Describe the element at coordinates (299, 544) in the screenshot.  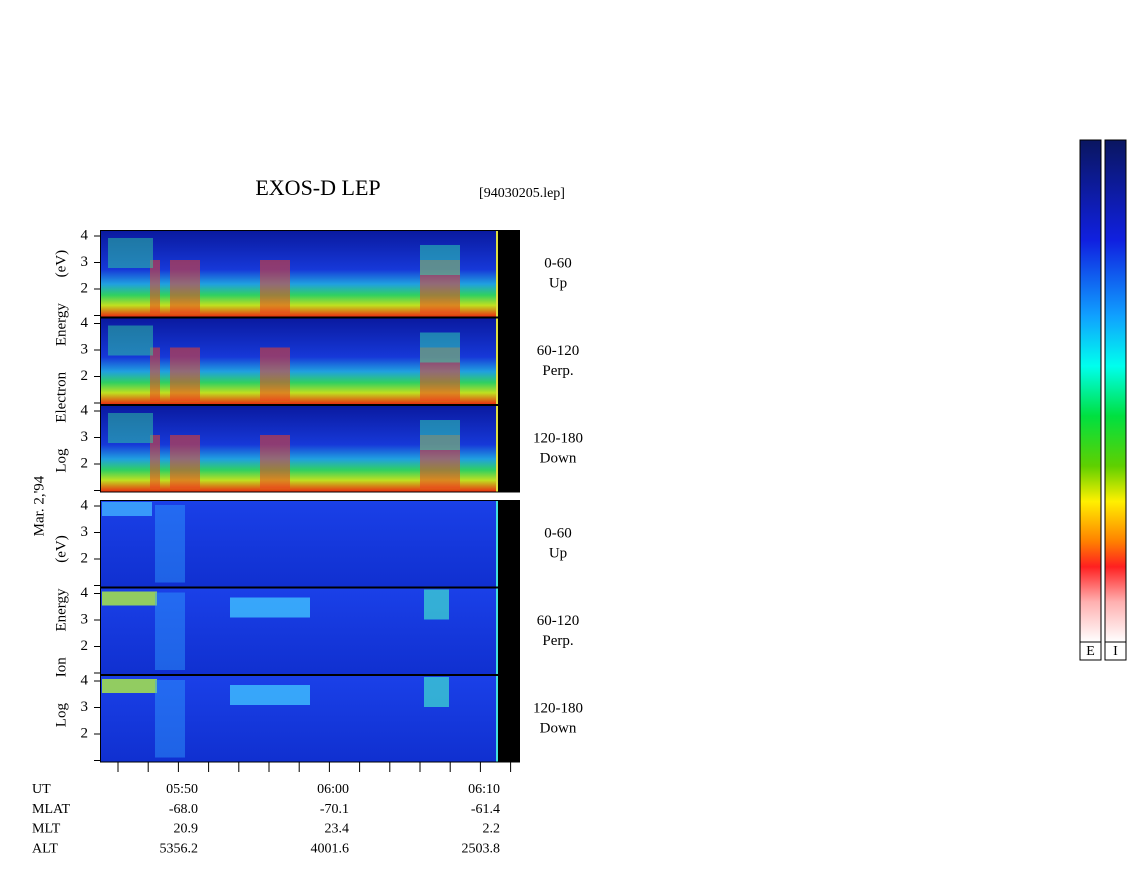
I see `spectrogram` at that location.